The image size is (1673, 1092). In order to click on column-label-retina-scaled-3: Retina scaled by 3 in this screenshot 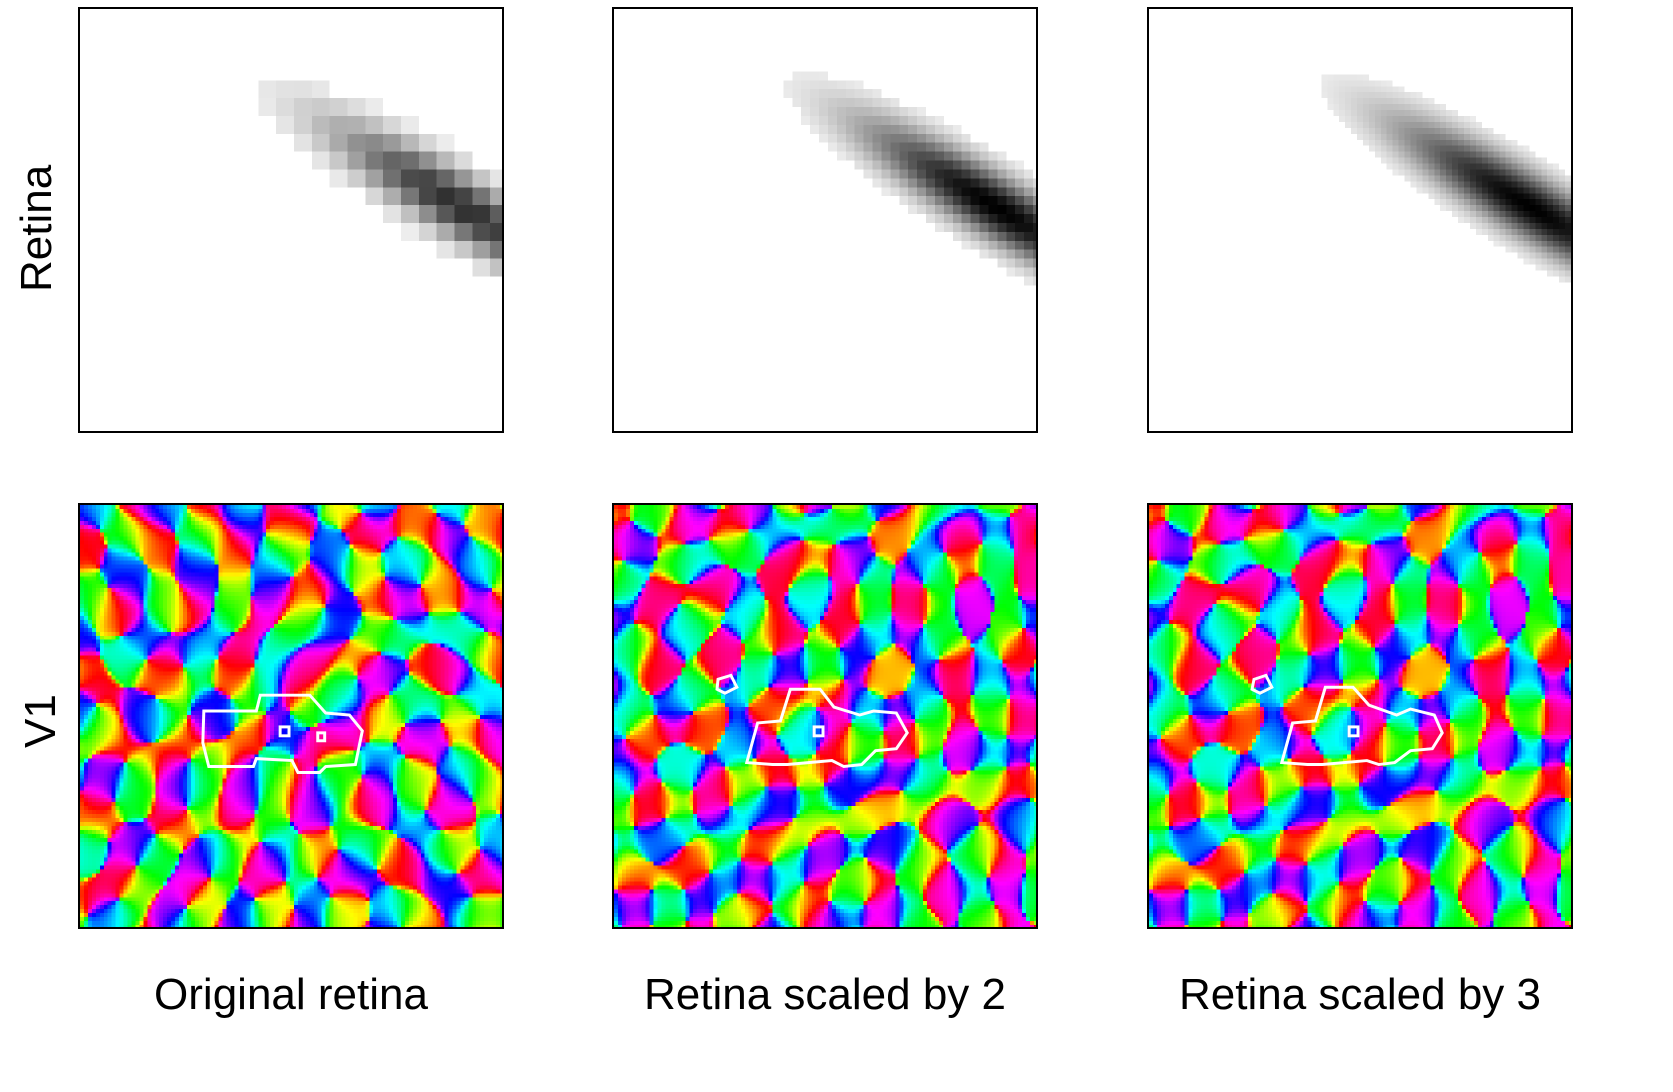, I will do `click(1360, 994)`.